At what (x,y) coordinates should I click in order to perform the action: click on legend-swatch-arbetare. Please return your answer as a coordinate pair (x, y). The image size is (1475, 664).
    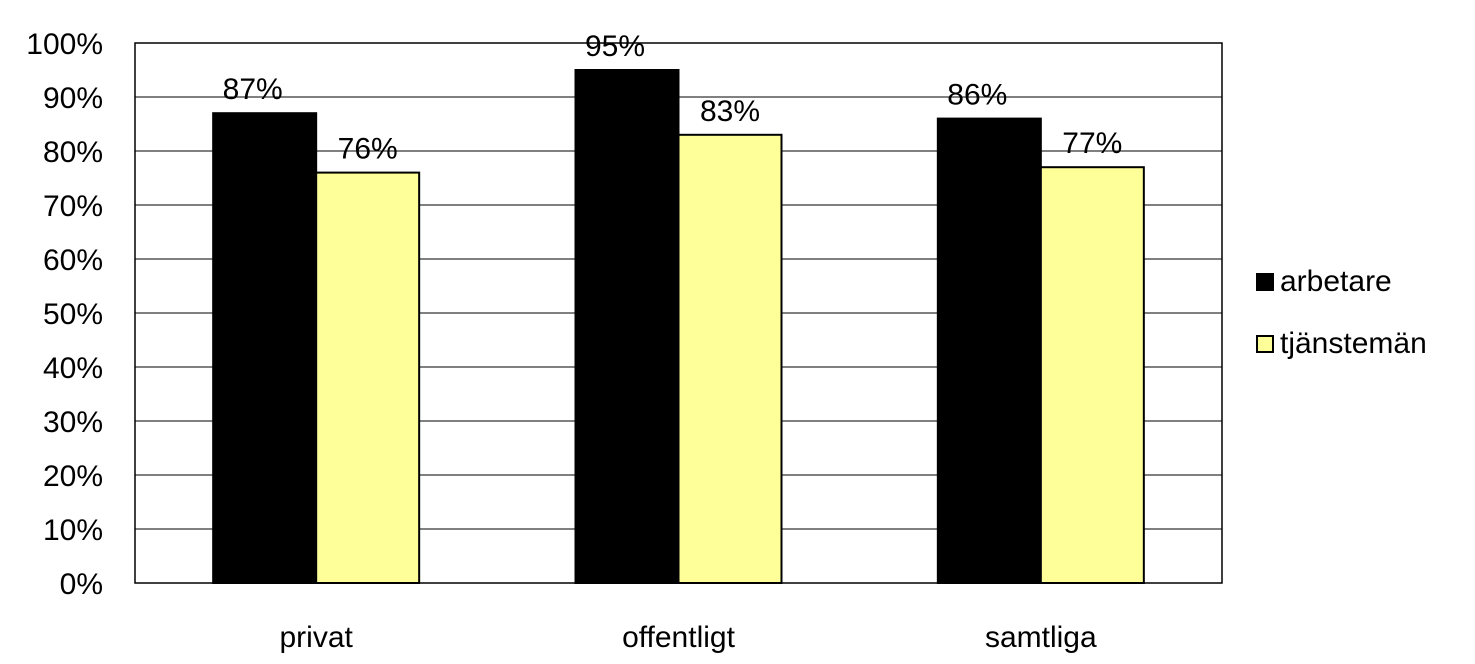
    Looking at the image, I should click on (1265, 282).